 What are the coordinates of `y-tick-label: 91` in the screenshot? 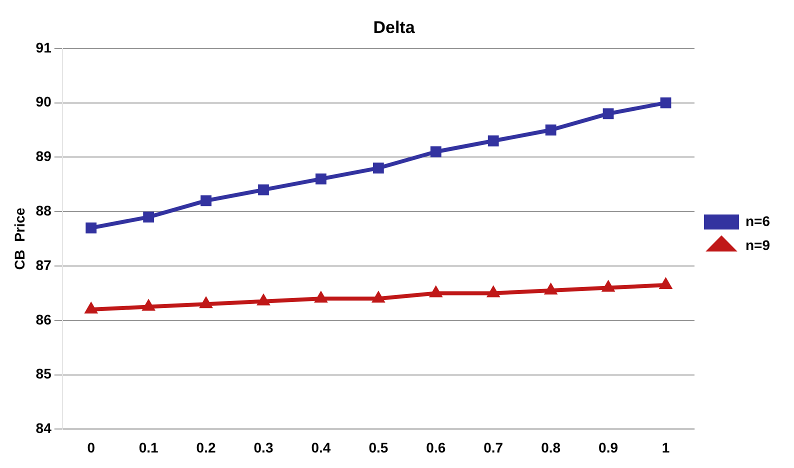 It's located at (44, 47).